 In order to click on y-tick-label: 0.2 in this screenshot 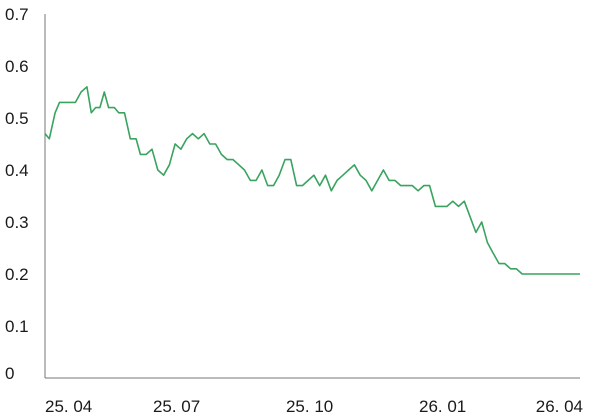, I will do `click(17, 274)`.